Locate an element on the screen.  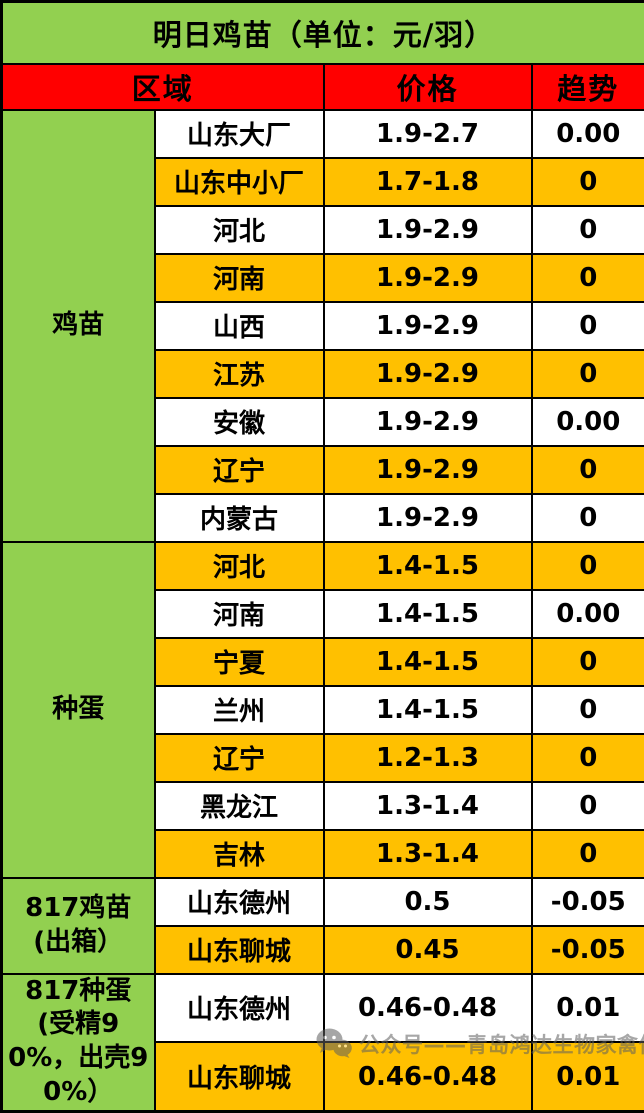
column-header-price: 价格 is located at coordinates (428, 87).